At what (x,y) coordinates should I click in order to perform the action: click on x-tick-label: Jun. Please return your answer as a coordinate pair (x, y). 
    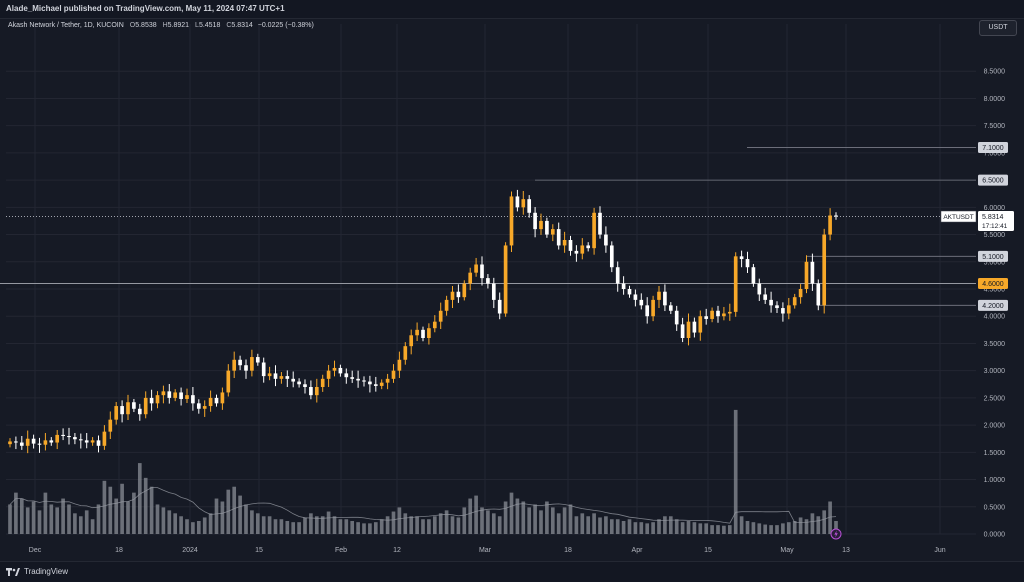
    Looking at the image, I should click on (939, 550).